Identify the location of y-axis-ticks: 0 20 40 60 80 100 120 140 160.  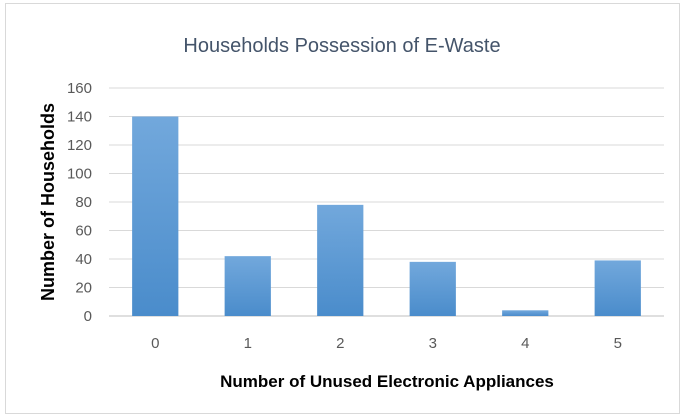
(79, 202).